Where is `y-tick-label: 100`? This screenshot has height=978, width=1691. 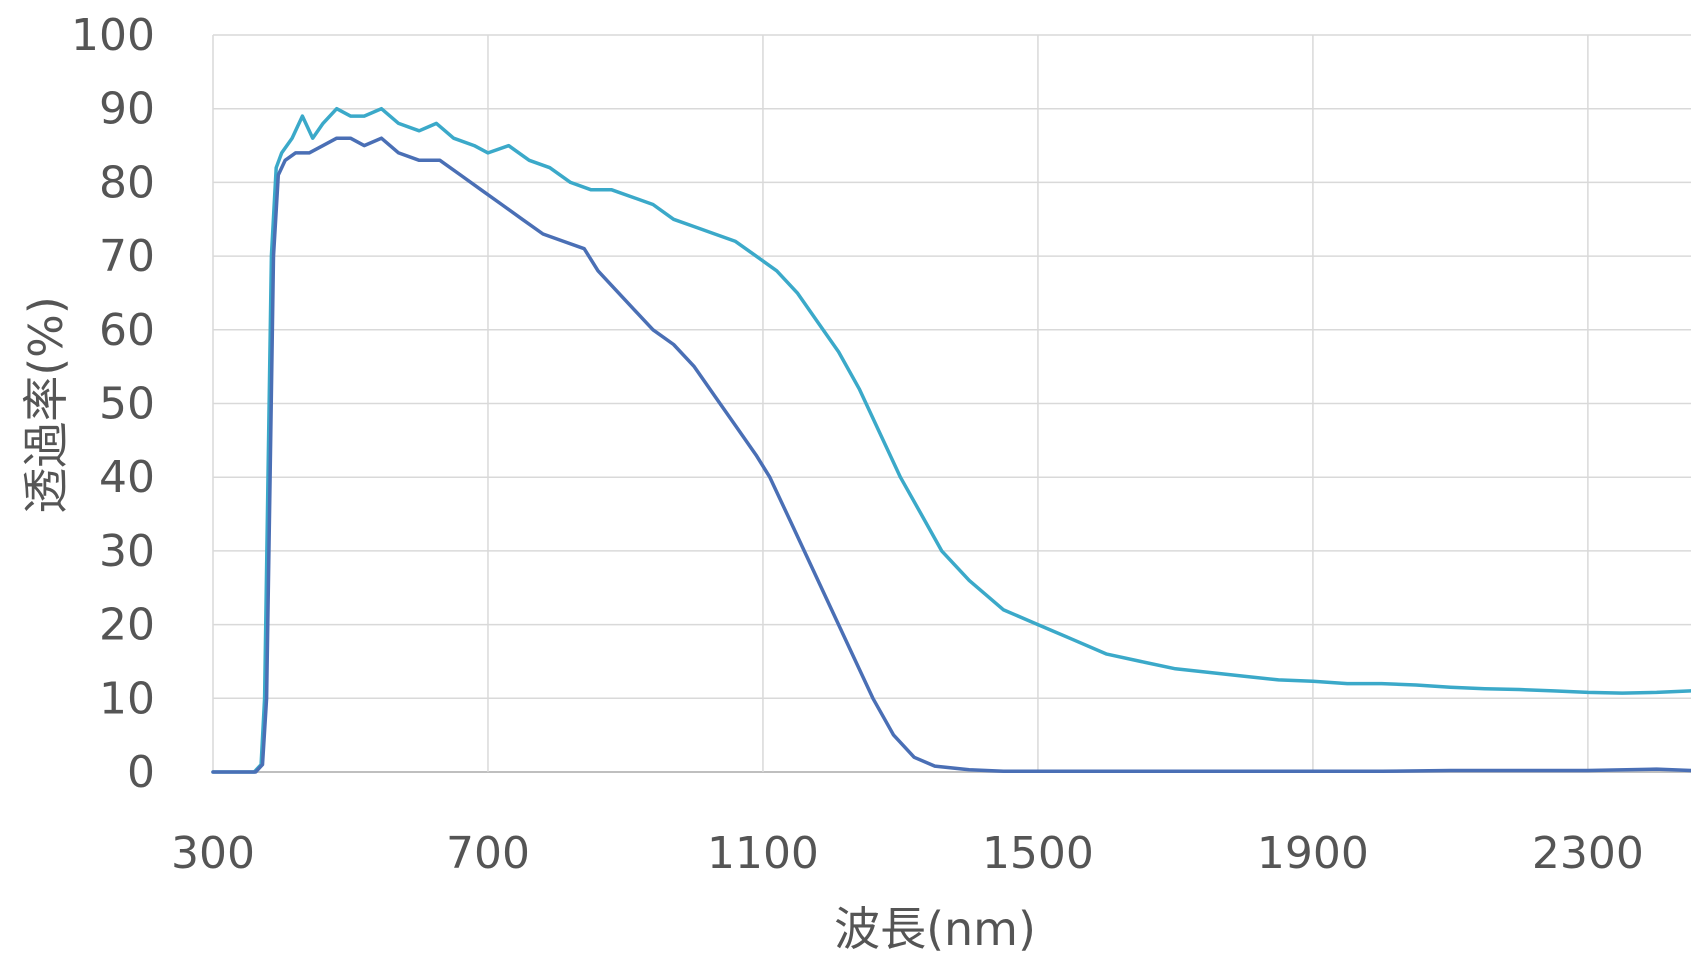
y-tick-label: 100 is located at coordinates (113, 35).